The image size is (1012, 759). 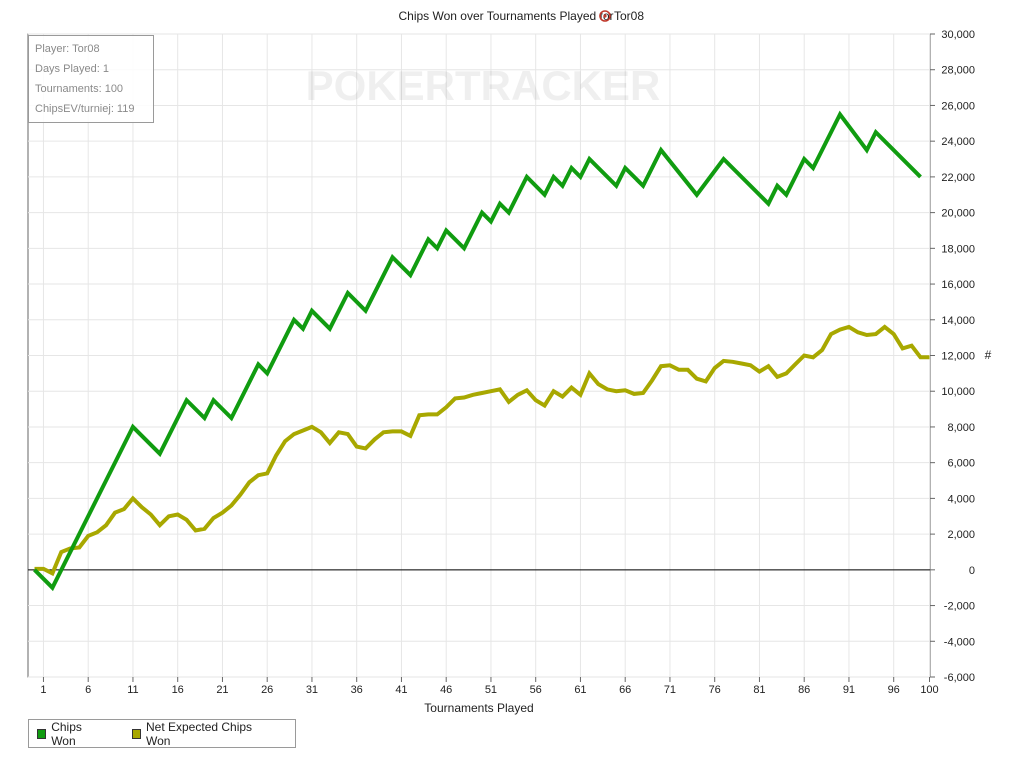 I want to click on tournaments-count: Tournaments: 100, so click(x=79, y=89).